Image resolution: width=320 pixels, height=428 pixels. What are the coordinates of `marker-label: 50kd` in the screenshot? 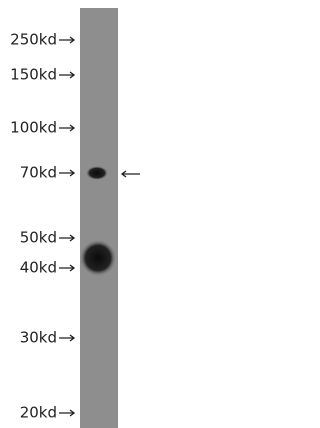 It's located at (38, 238).